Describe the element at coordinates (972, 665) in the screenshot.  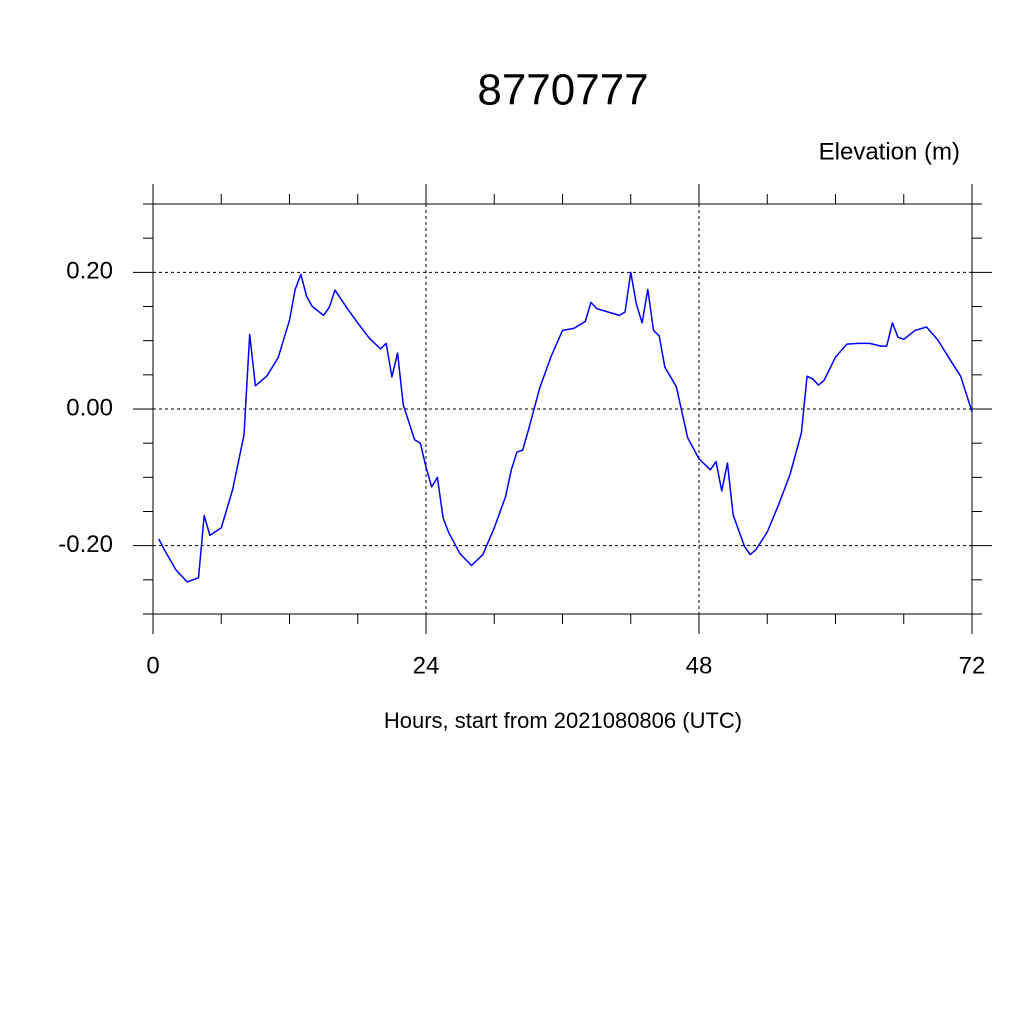
I see `x-tick-label: 72` at that location.